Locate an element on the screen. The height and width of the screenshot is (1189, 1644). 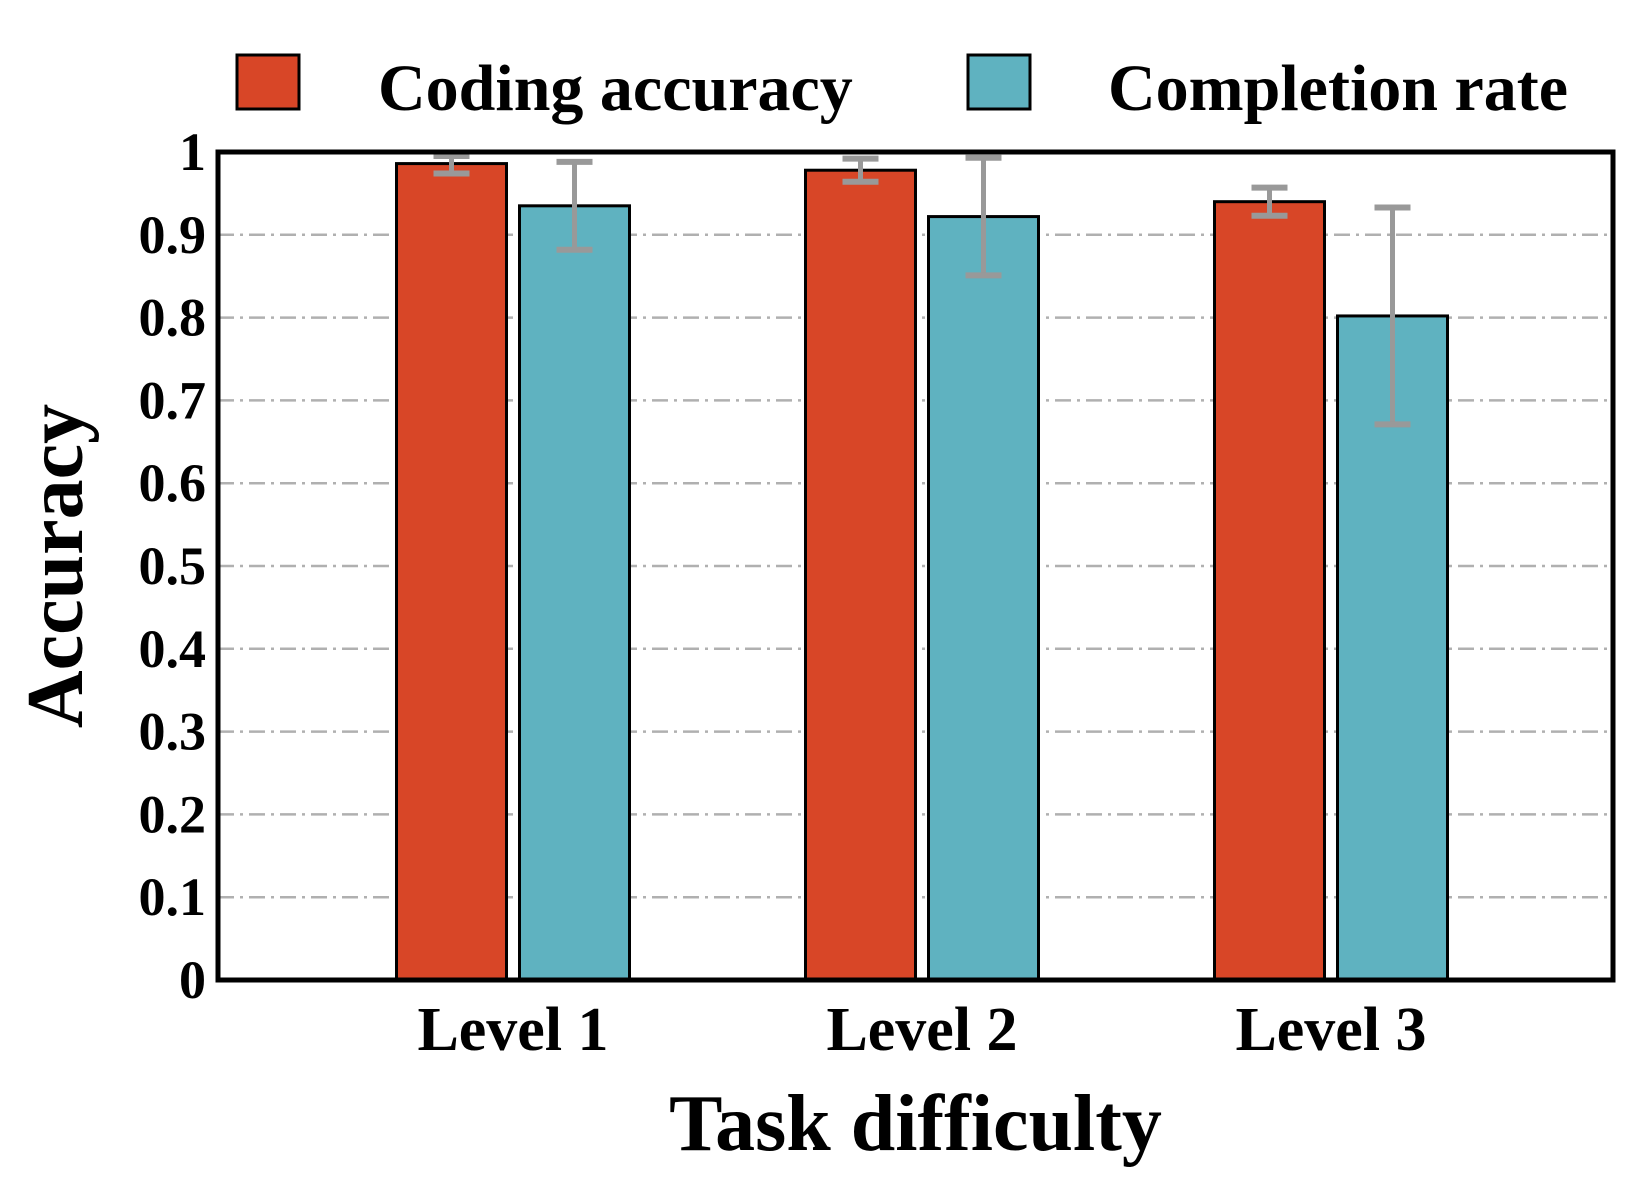
x-tick-label: Level 3 is located at coordinates (1330, 1030).